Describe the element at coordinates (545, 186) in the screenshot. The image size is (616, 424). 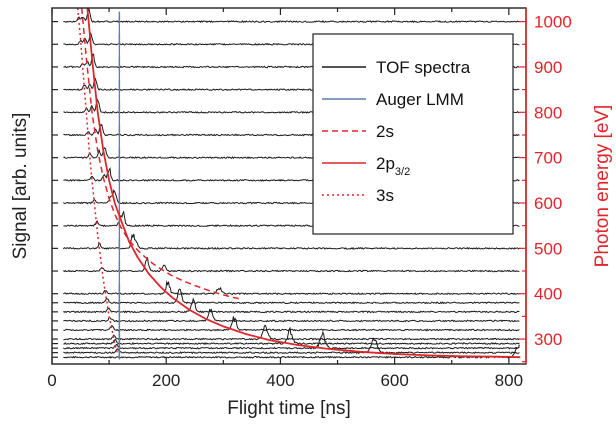
I see `right-axis: 300 400 500 600 700 800 900 1000` at that location.